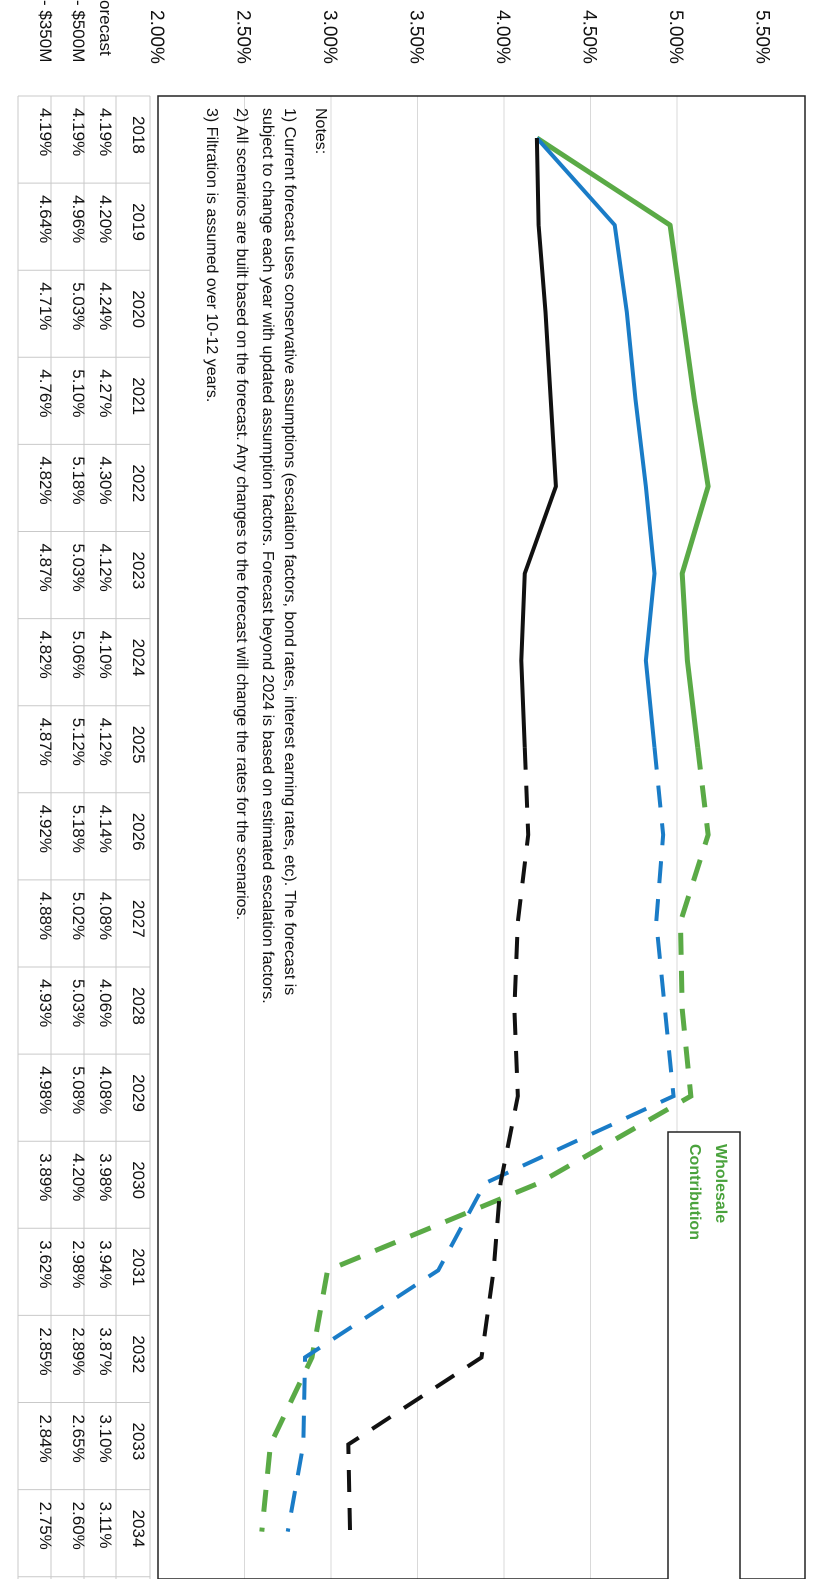 This screenshot has width=830, height=1579. Describe the element at coordinates (105, 1525) in the screenshot. I see `table-cell: 3.11%` at that location.